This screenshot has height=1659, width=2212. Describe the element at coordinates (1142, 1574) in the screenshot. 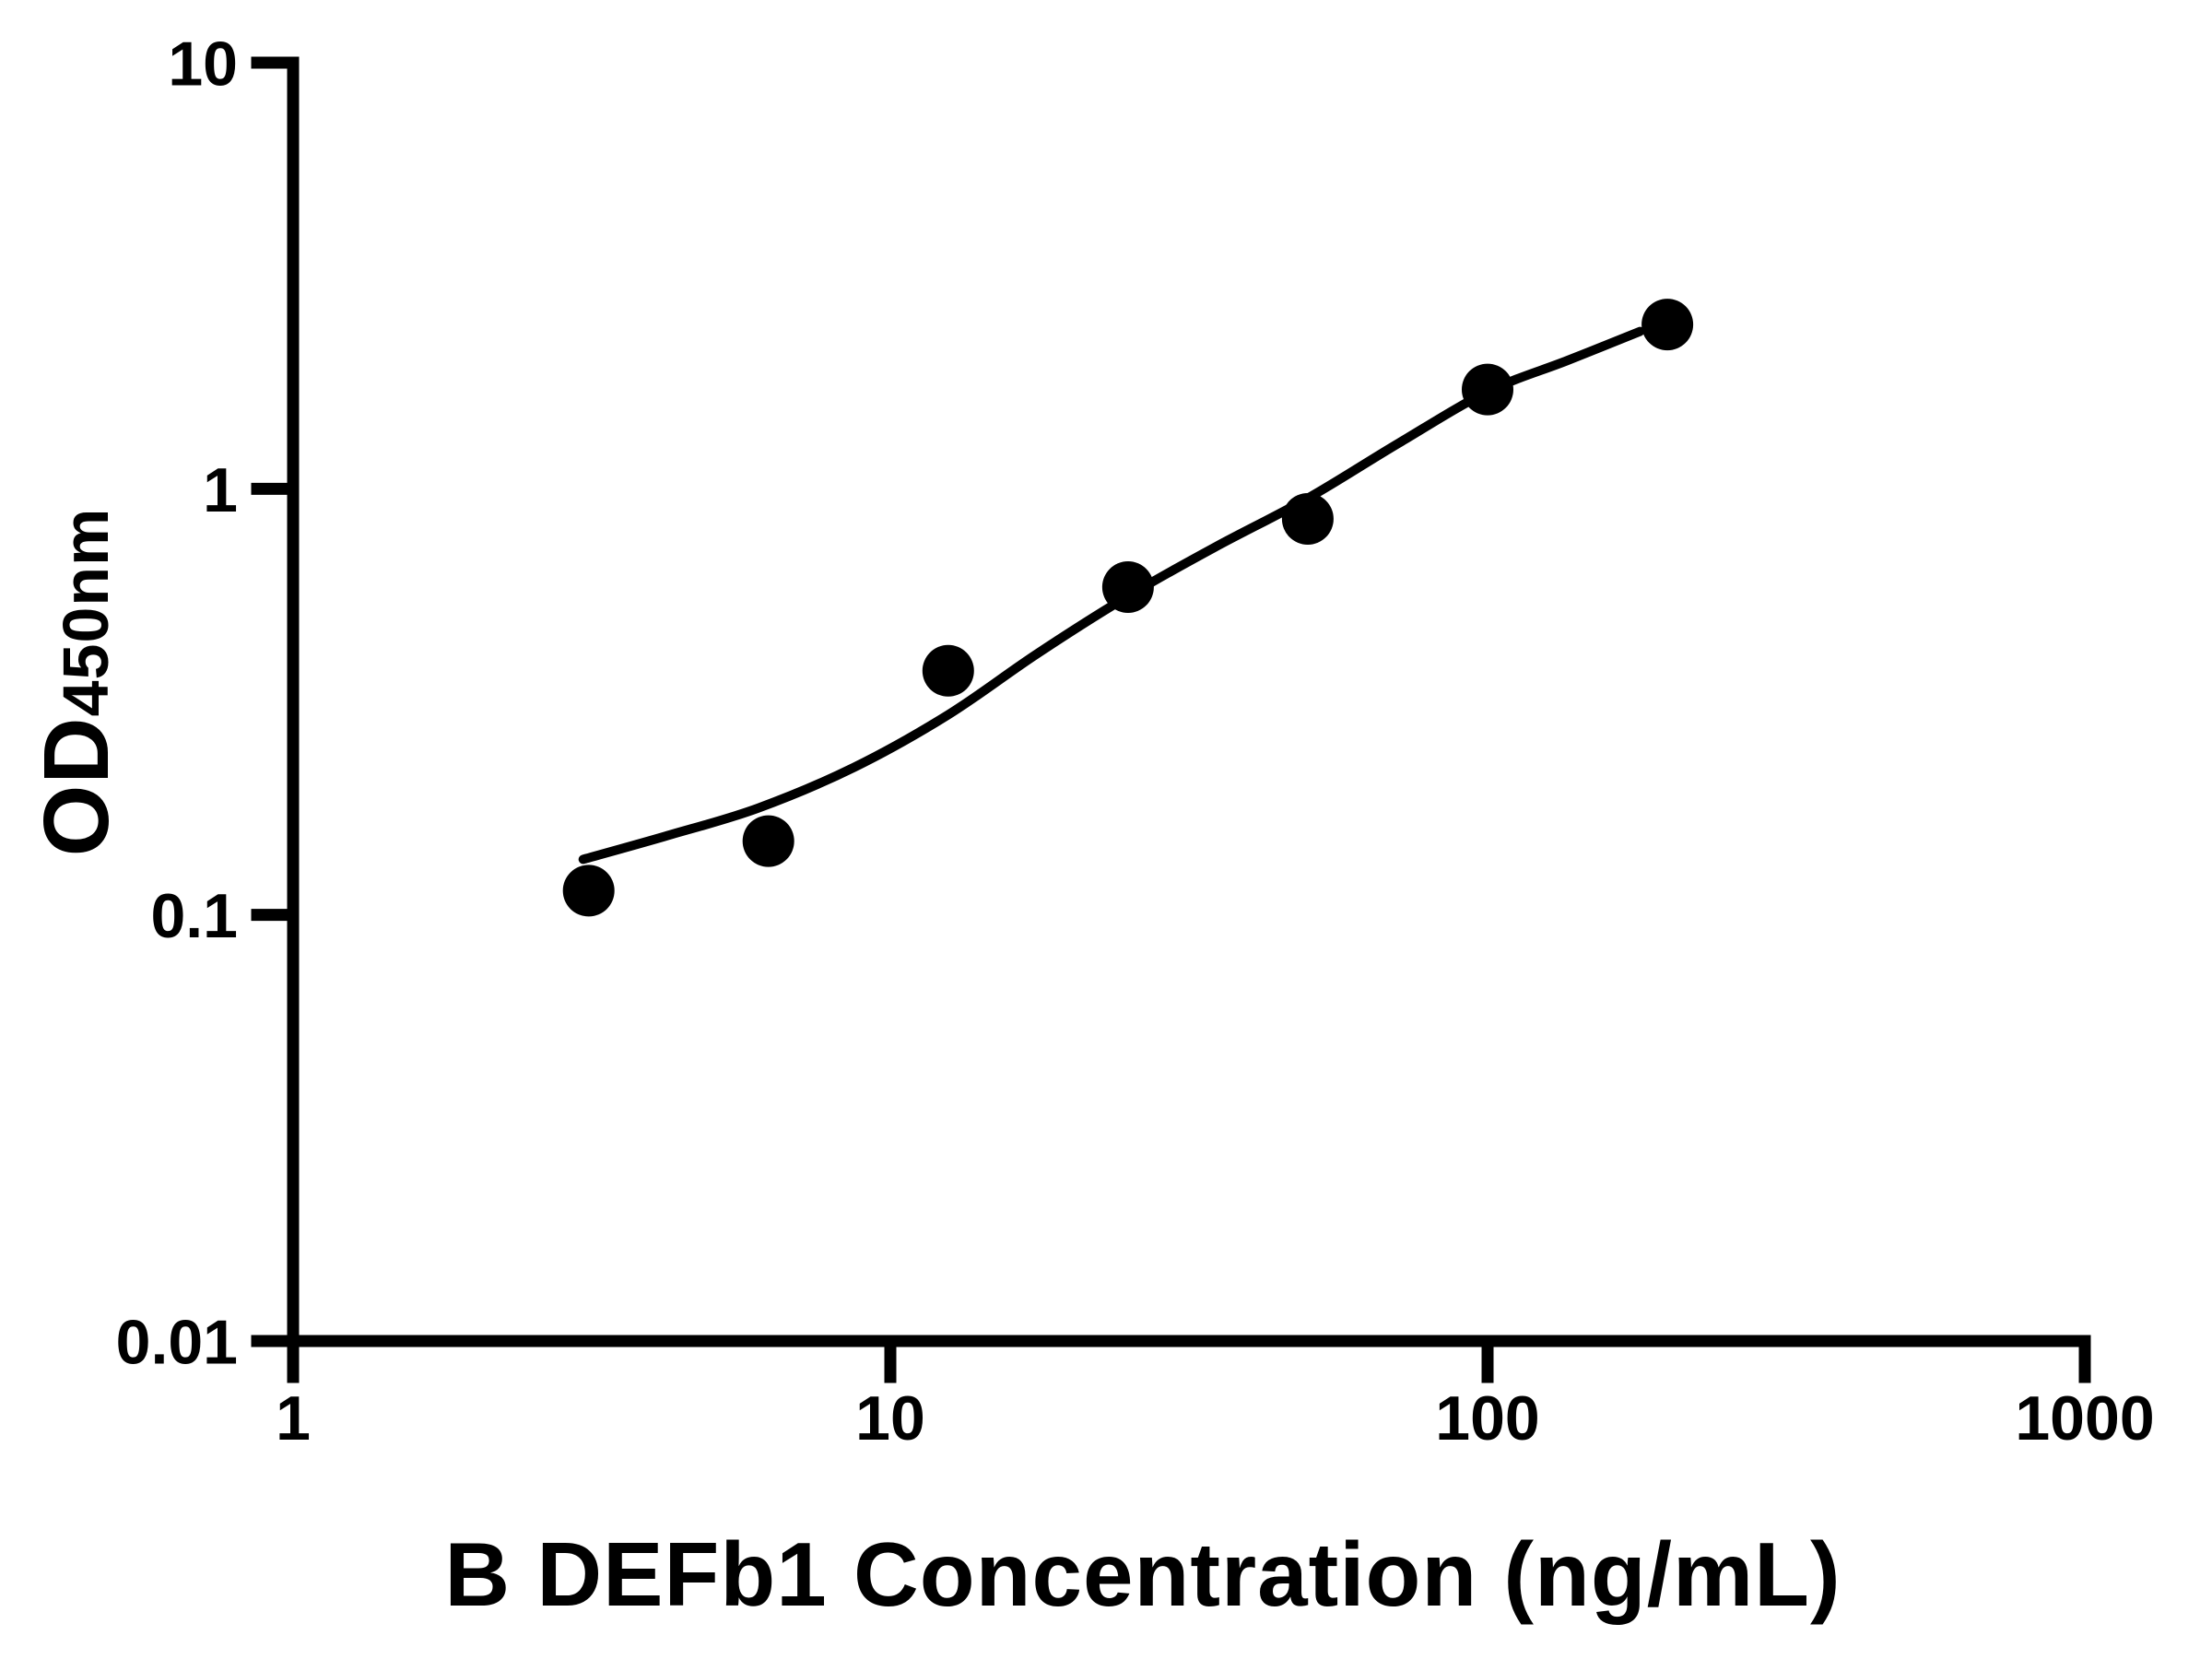

I see `x-axis-title: B DEFb1 Concentration (ng/mL)` at that location.